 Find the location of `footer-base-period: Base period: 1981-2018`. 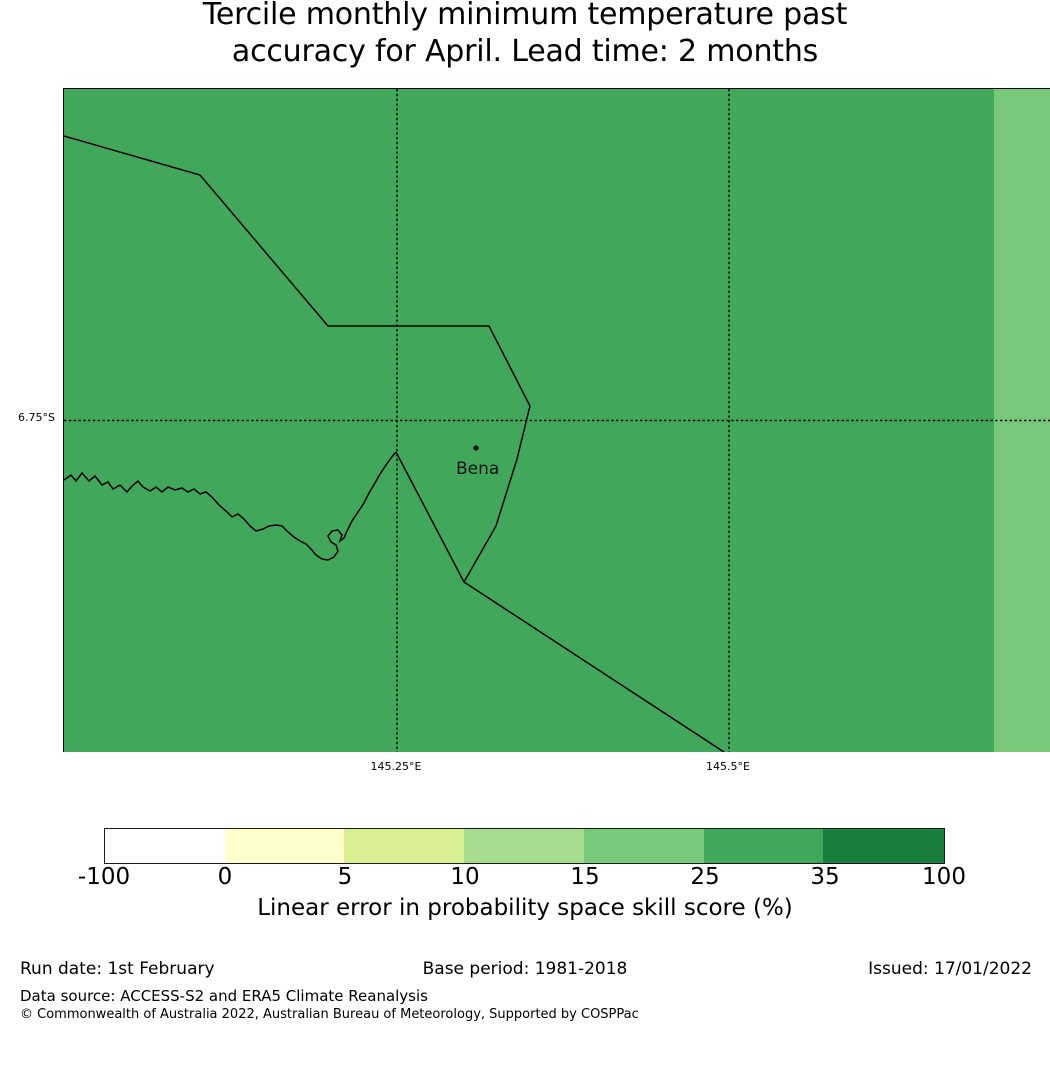

footer-base-period: Base period: 1981-2018 is located at coordinates (525, 969).